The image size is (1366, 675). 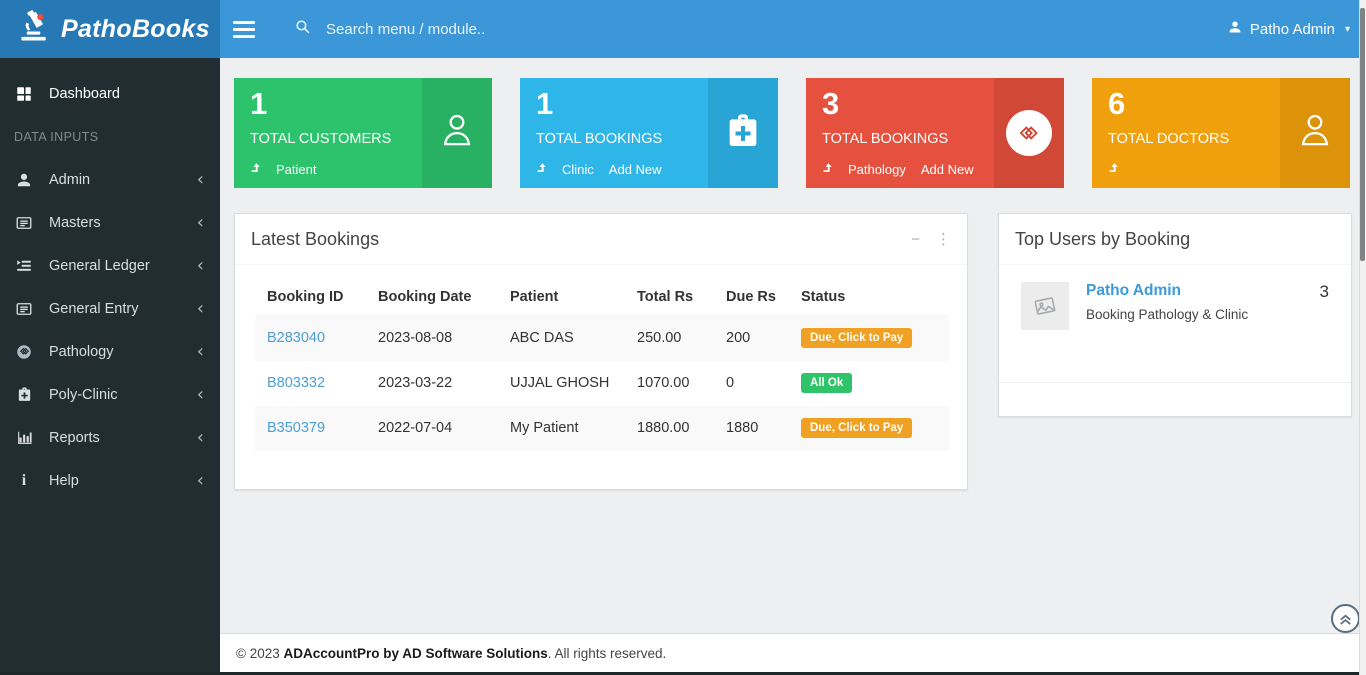 What do you see at coordinates (296, 338) in the screenshot?
I see `booking-id-link: B283040` at bounding box center [296, 338].